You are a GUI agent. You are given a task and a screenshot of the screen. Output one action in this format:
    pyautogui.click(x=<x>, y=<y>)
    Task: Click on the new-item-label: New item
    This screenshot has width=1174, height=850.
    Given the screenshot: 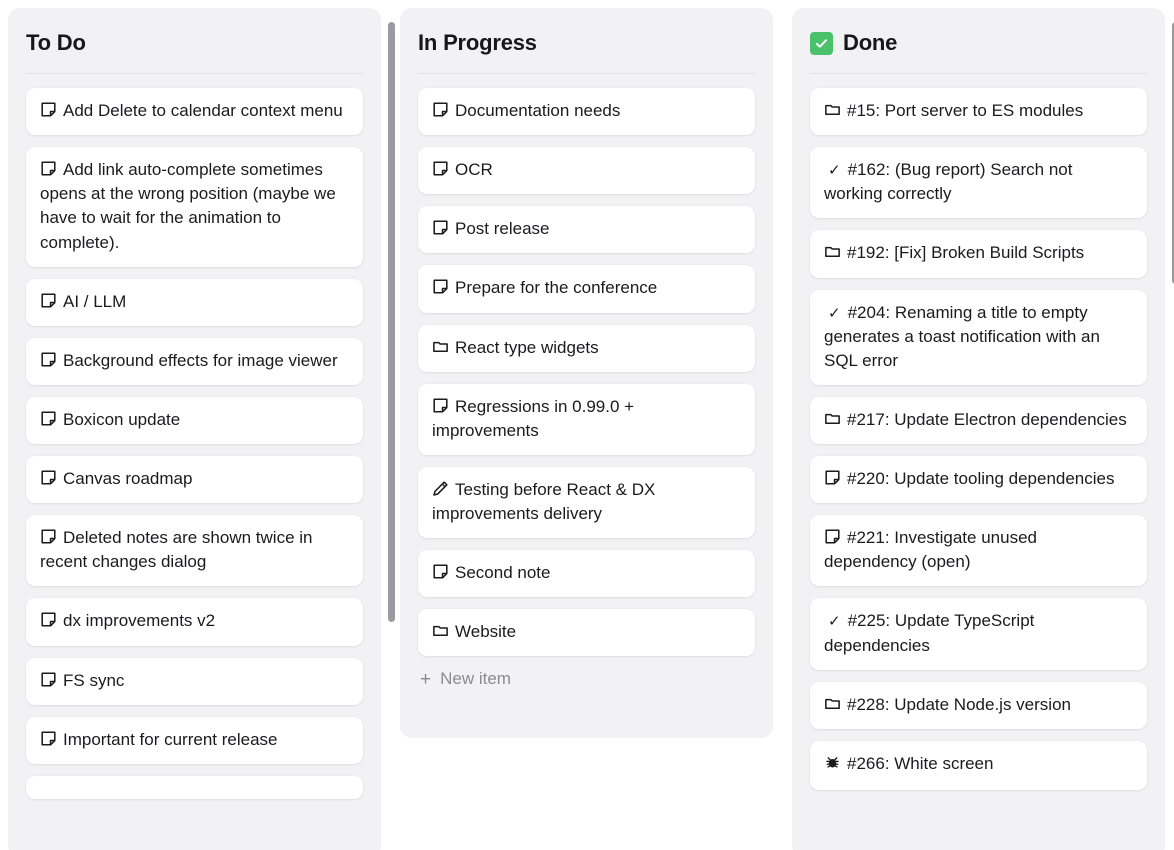 What is the action you would take?
    pyautogui.click(x=475, y=679)
    